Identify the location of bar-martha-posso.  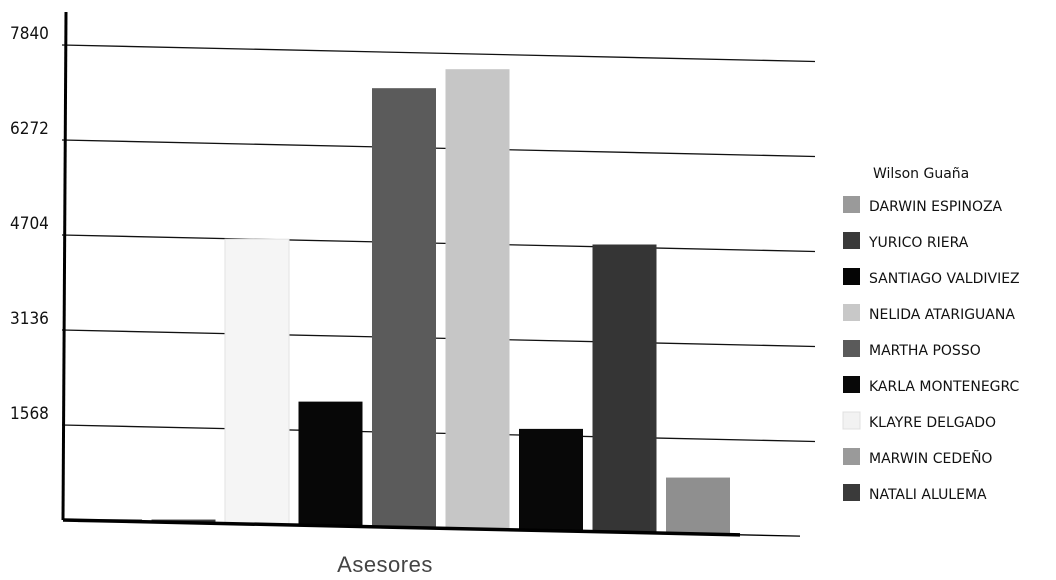
(404, 308).